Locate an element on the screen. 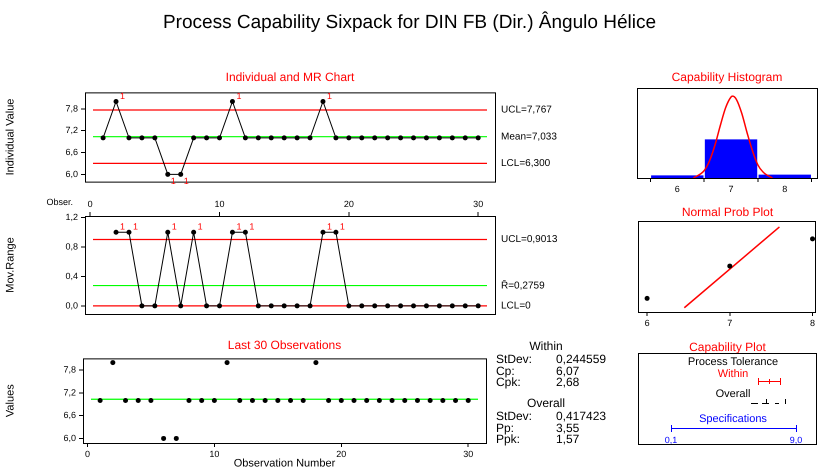  chart-title: Normal Prob Plot is located at coordinates (727, 212).